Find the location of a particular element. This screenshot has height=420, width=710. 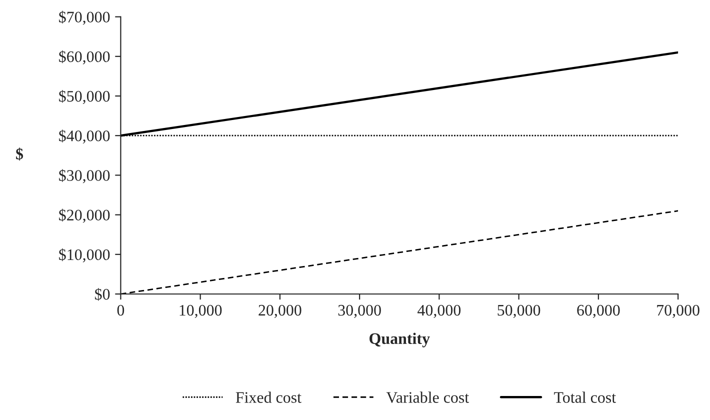

y-tick-label: $50,000 is located at coordinates (84, 97).